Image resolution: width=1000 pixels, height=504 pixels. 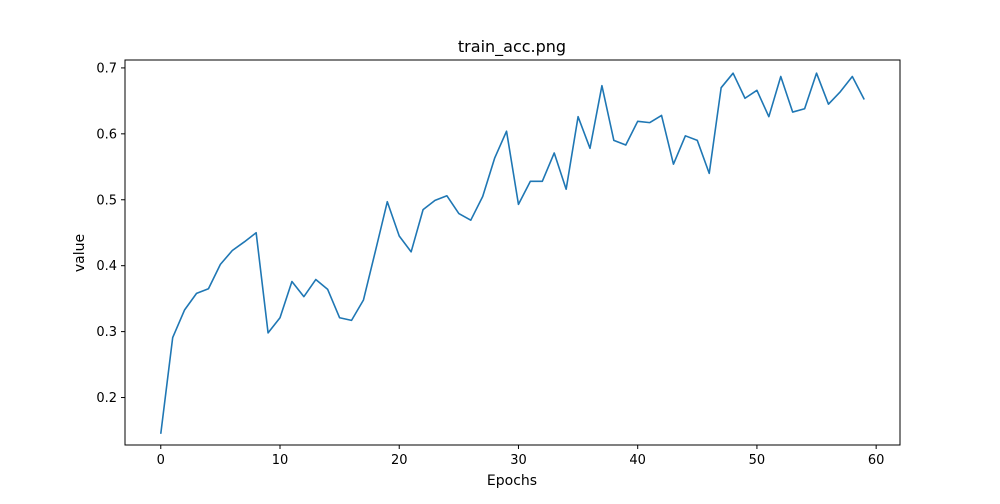 What do you see at coordinates (280, 460) in the screenshot?
I see `x-tick-label: 10` at bounding box center [280, 460].